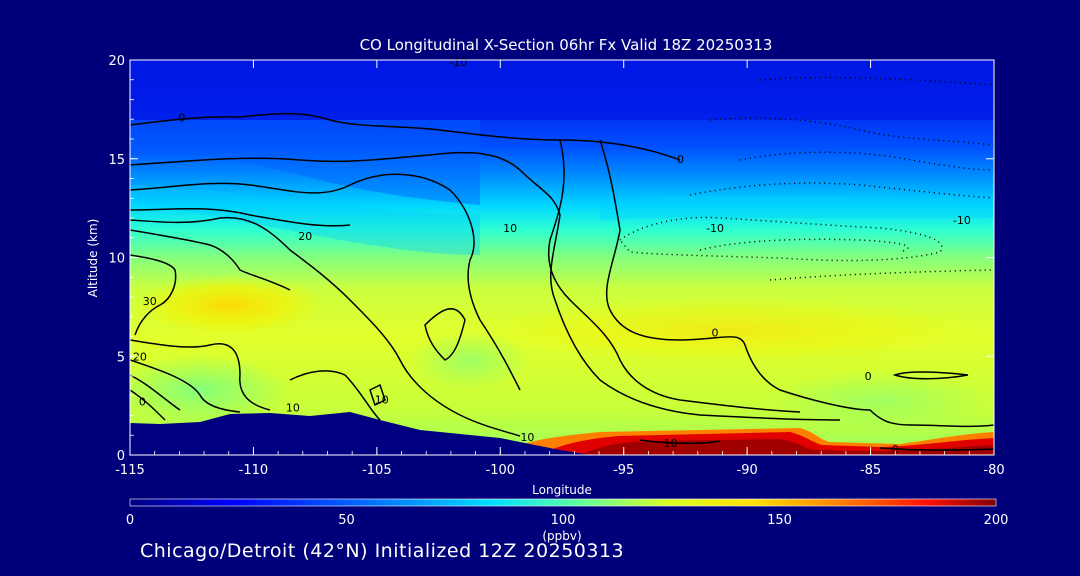  What do you see at coordinates (563, 502) in the screenshot?
I see `colorbar` at bounding box center [563, 502].